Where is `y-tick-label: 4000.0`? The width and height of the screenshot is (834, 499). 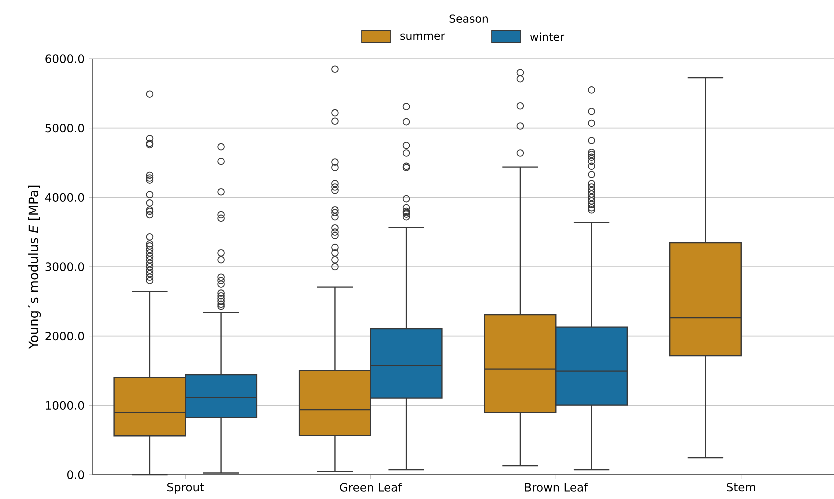 y-tick-label: 4000.0 is located at coordinates (64, 197).